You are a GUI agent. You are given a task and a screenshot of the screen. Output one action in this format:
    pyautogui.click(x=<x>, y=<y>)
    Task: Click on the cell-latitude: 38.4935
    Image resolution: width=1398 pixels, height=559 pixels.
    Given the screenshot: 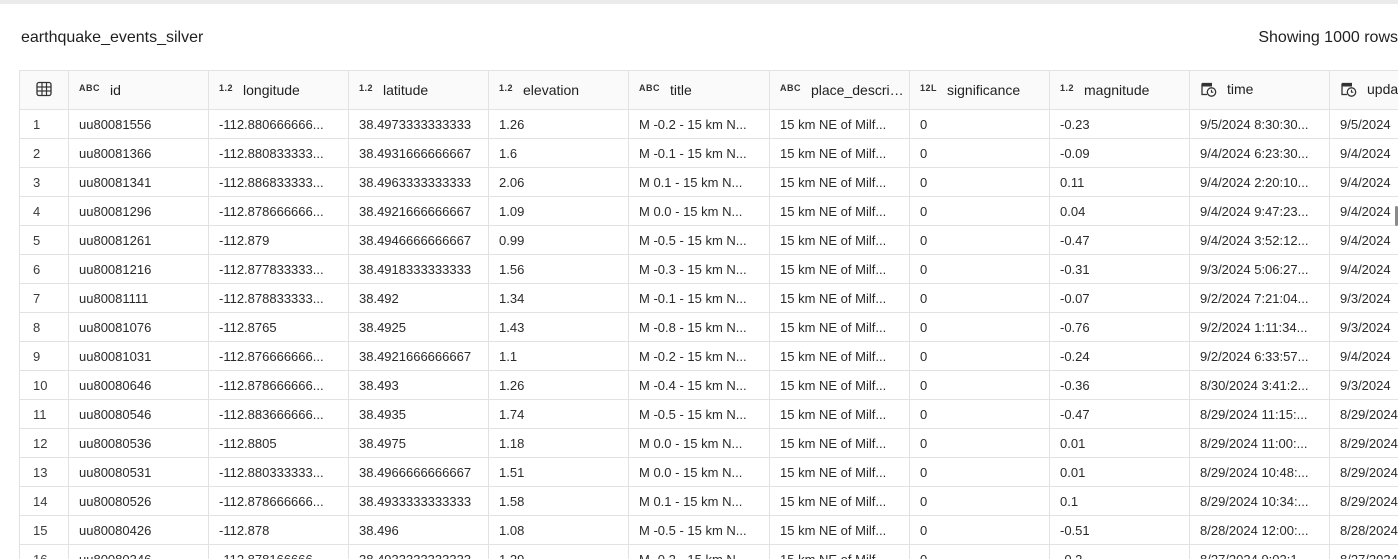 What is the action you would take?
    pyautogui.click(x=418, y=414)
    